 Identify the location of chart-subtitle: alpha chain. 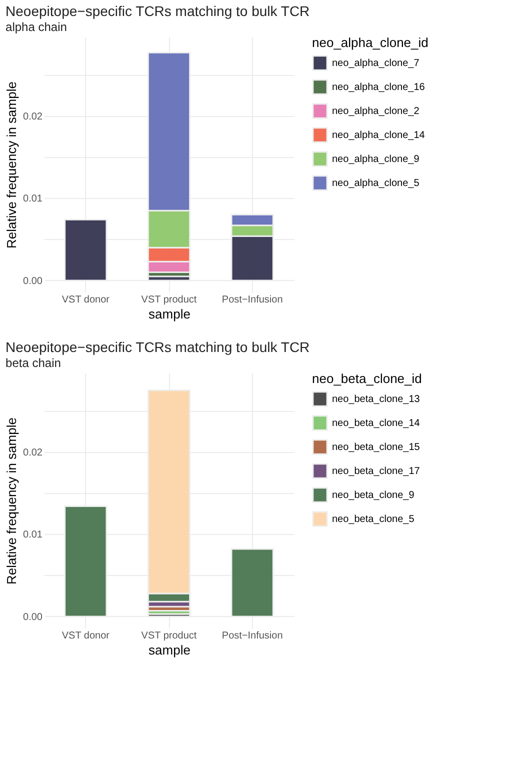
(36, 27).